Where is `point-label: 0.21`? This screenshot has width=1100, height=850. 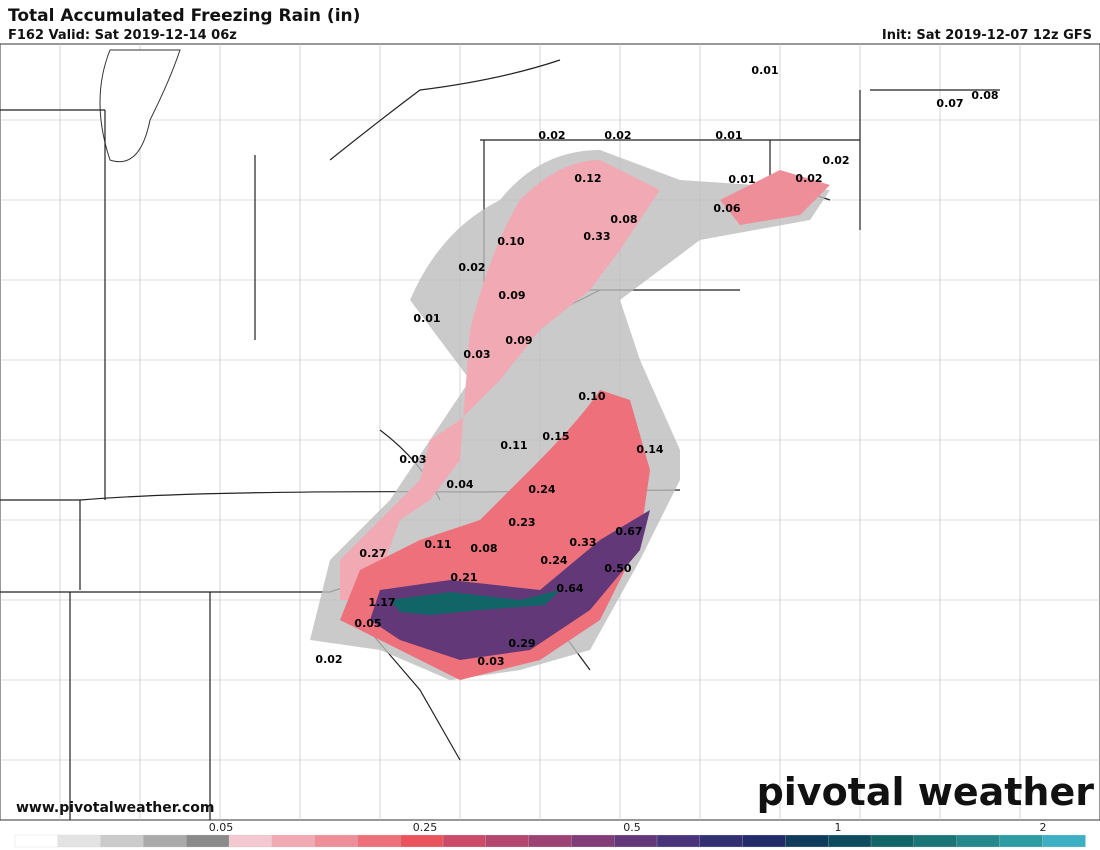 point-label: 0.21 is located at coordinates (463, 577).